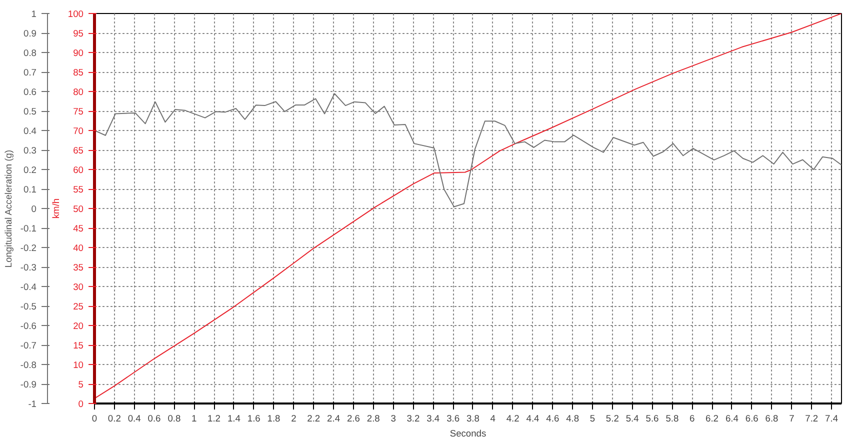 The height and width of the screenshot is (441, 863). I want to click on x-tick-label: 1.4, so click(233, 419).